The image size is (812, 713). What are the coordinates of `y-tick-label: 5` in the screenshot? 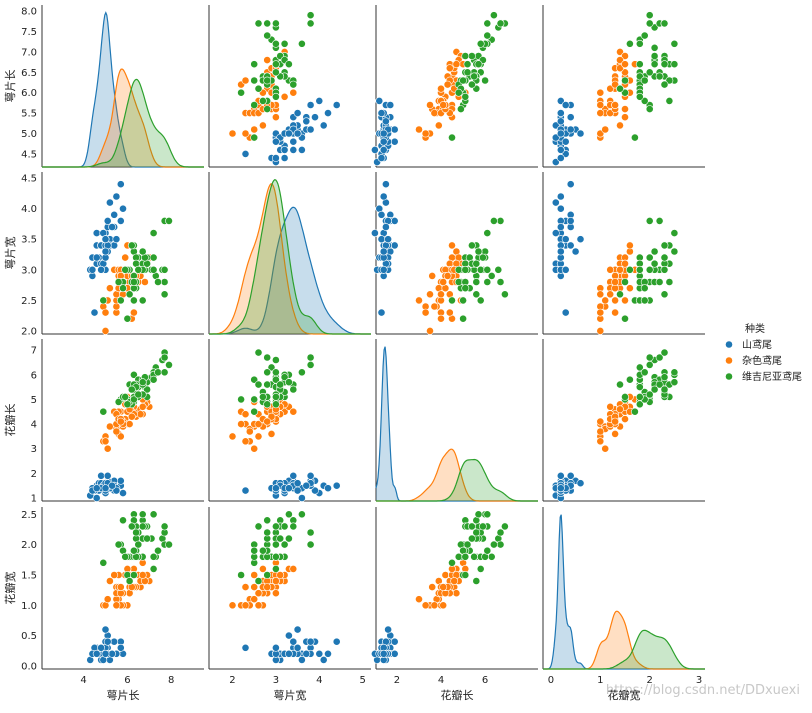 It's located at (34, 400).